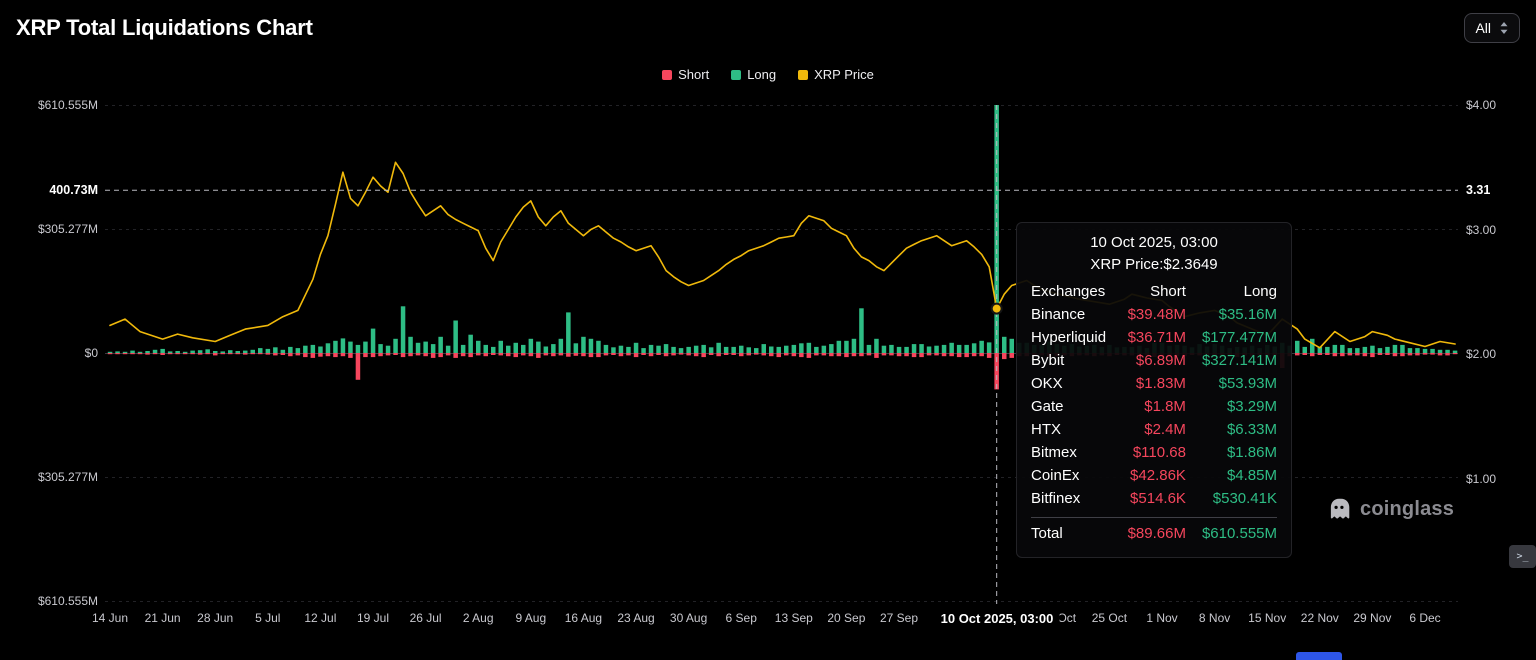  What do you see at coordinates (1158, 498) in the screenshot?
I see `tooltip-short-value: $514.6K` at bounding box center [1158, 498].